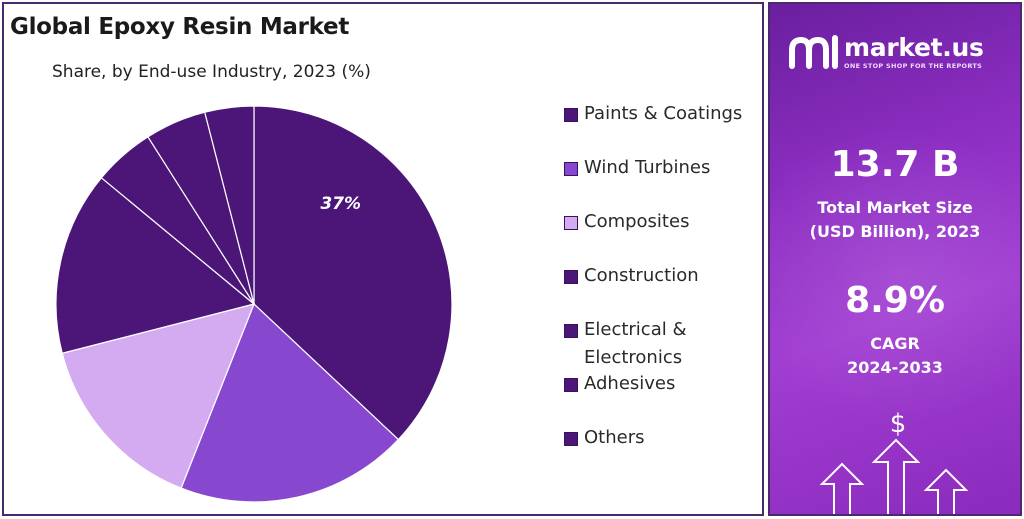 This screenshot has width=1024, height=519. I want to click on legend-item: Composites, so click(626, 222).